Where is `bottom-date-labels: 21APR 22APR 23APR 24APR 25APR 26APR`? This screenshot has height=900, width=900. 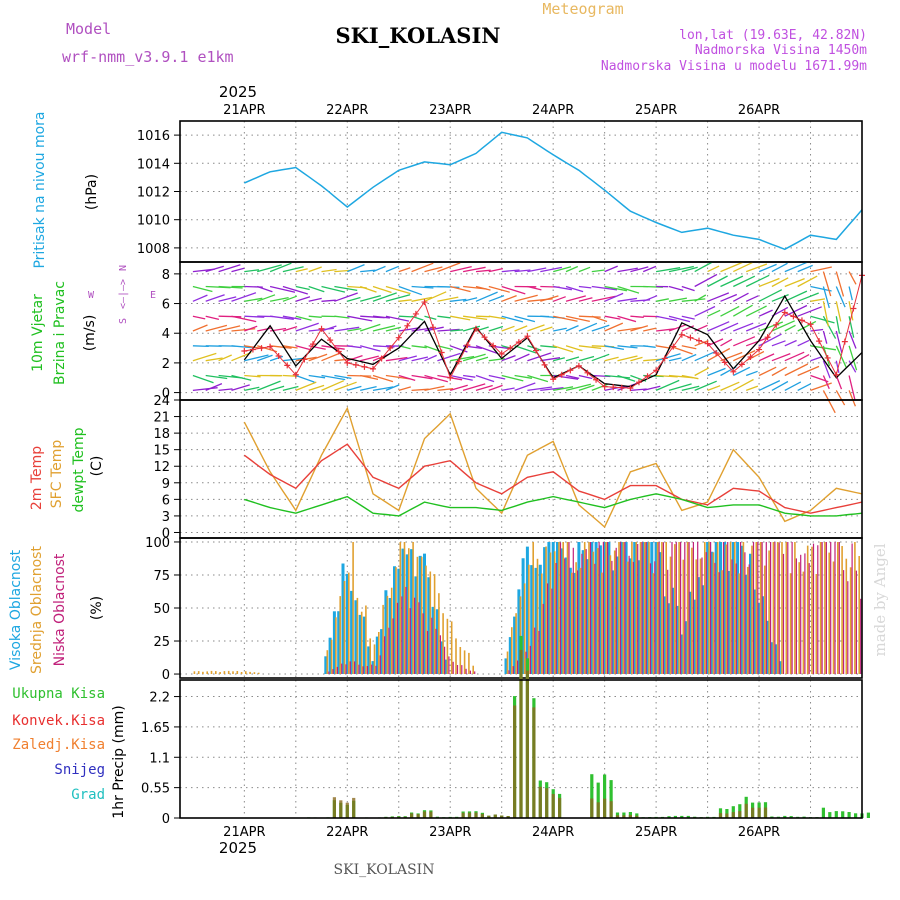
bottom-date-labels: 21APR 22APR 23APR 24APR 25APR 26APR is located at coordinates (501, 832).